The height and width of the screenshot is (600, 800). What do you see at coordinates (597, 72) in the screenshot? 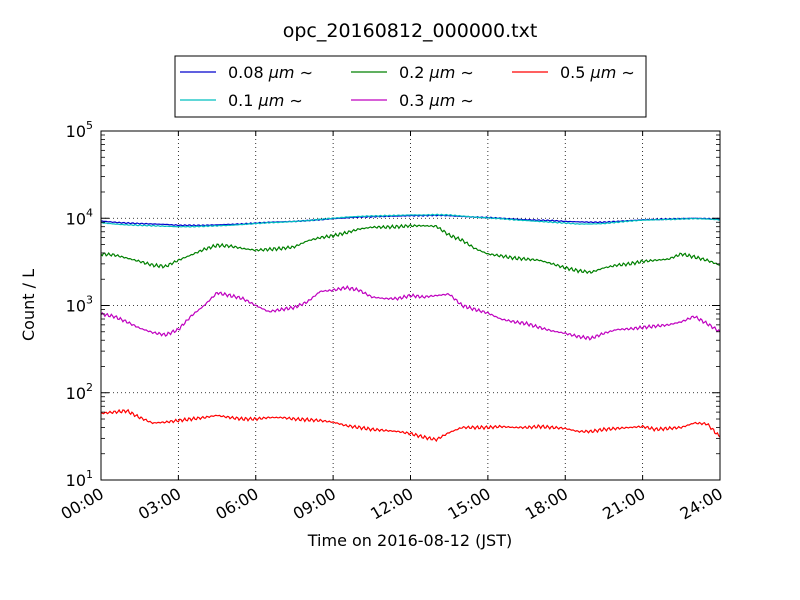
I see `legend-label: 0.5 μm ∼` at bounding box center [597, 72].